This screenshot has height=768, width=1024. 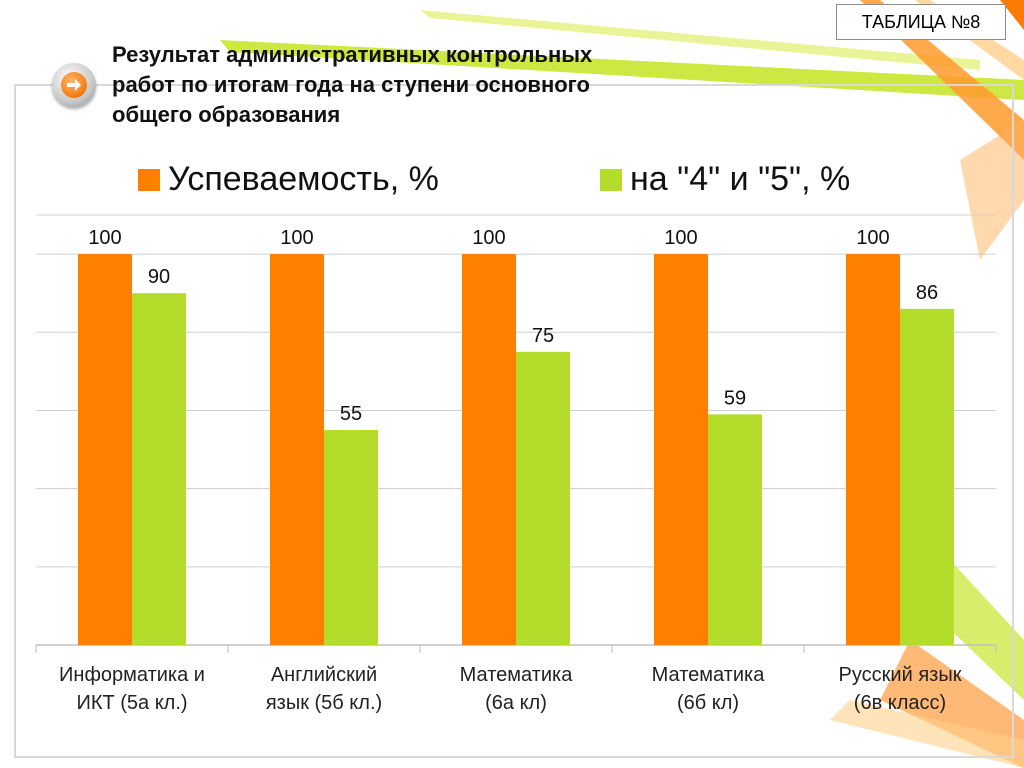 I want to click on category-label: Математика (6б кл), so click(x=708, y=689).